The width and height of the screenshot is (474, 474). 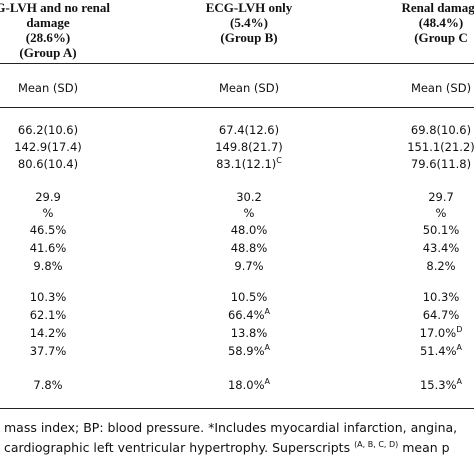 What do you see at coordinates (249, 230) in the screenshot?
I see `cell-value: 48.0%` at bounding box center [249, 230].